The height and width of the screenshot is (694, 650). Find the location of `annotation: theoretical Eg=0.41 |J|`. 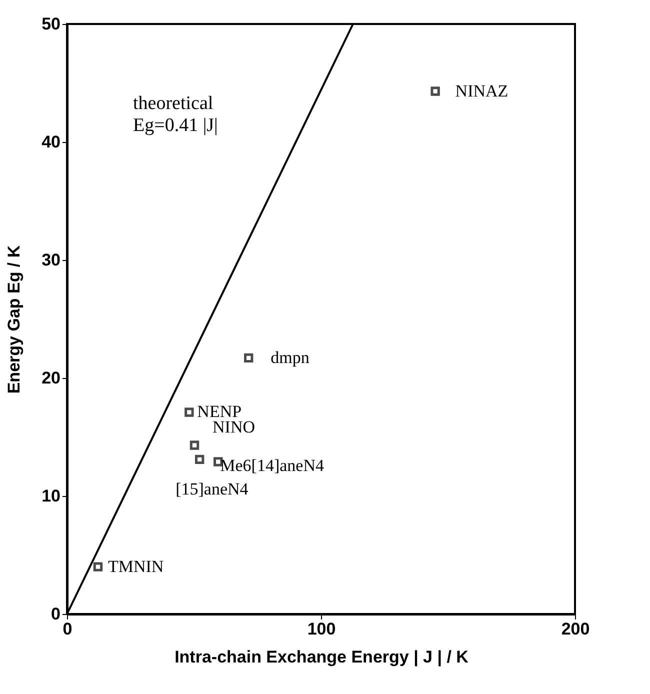

annotation: theoretical Eg=0.41 |J| is located at coordinates (175, 114).